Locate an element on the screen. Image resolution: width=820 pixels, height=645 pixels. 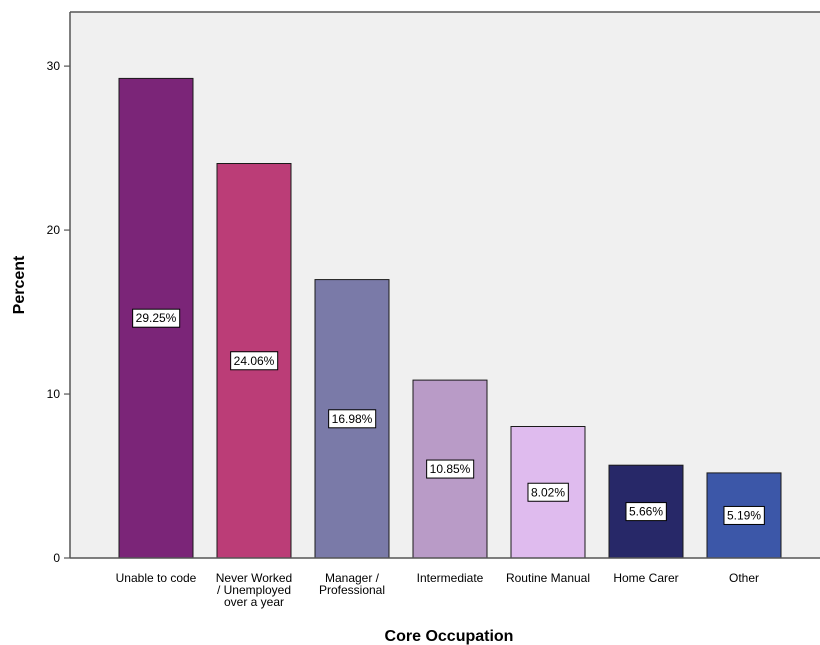
x-category-label-line: Other is located at coordinates (744, 578).